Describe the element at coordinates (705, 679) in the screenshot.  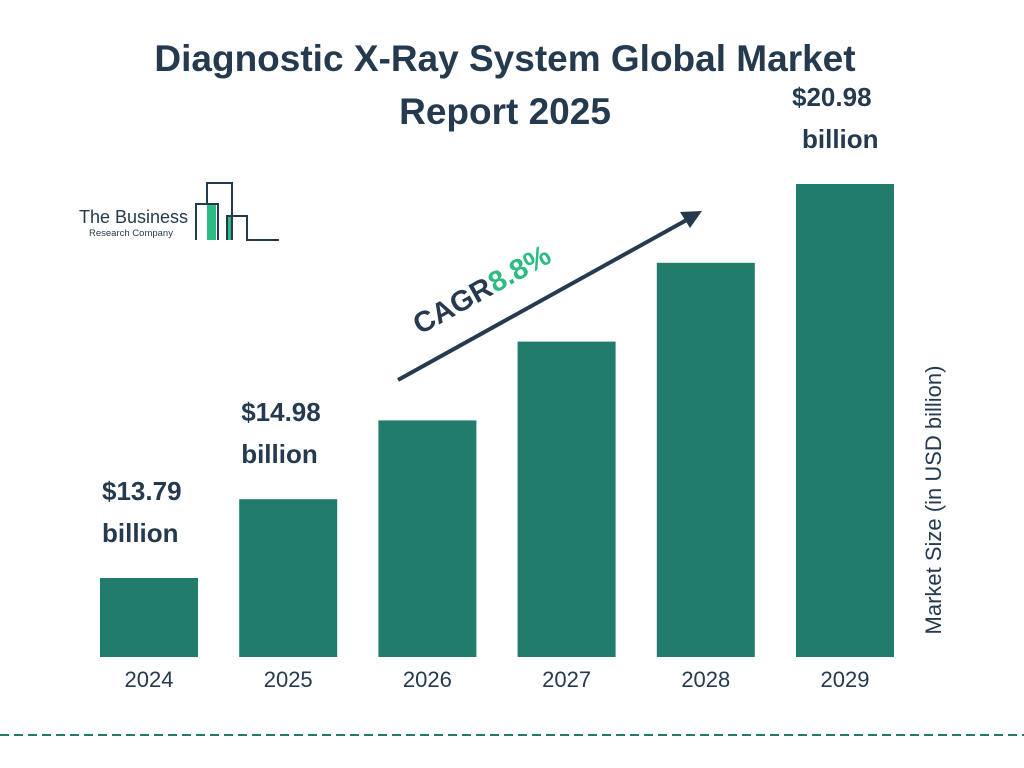
I see `x-tick-label: 2028` at that location.